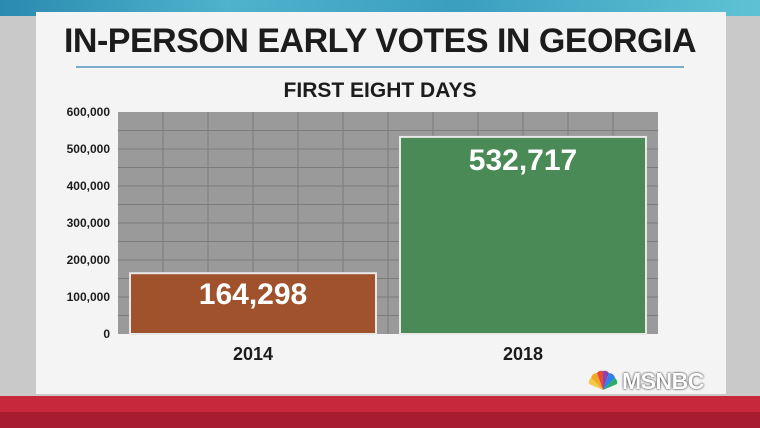 Image resolution: width=760 pixels, height=428 pixels. Describe the element at coordinates (89, 260) in the screenshot. I see `y-tick-label: 200,000` at that location.